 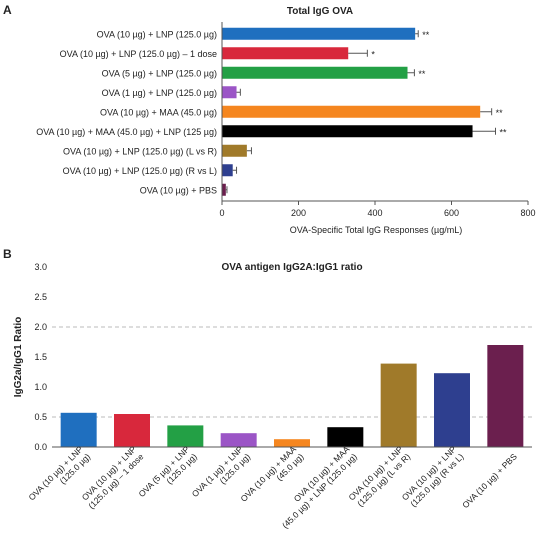 What do you see at coordinates (40, 327) in the screenshot?
I see `panel-b-tick-label: 2.0` at bounding box center [40, 327].